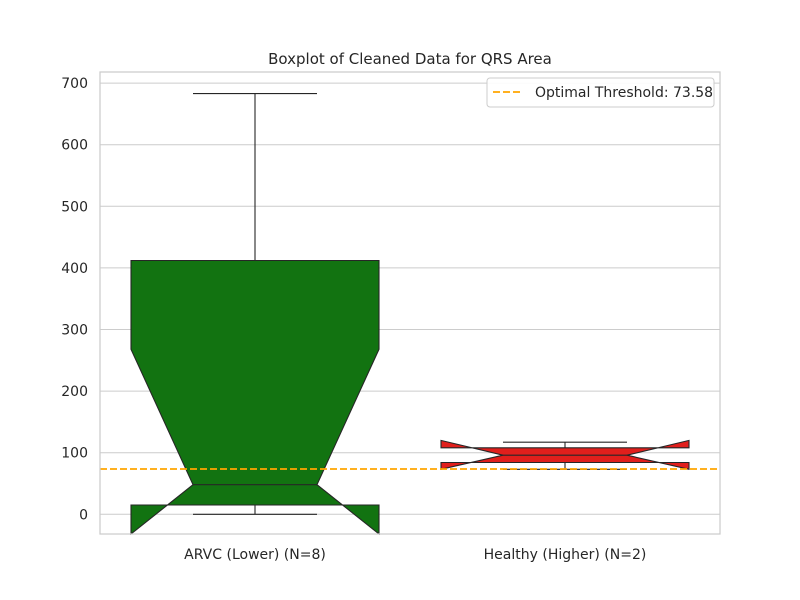 This screenshot has width=800, height=600. What do you see at coordinates (83, 515) in the screenshot?
I see `y-tick-label-0: 0` at bounding box center [83, 515].